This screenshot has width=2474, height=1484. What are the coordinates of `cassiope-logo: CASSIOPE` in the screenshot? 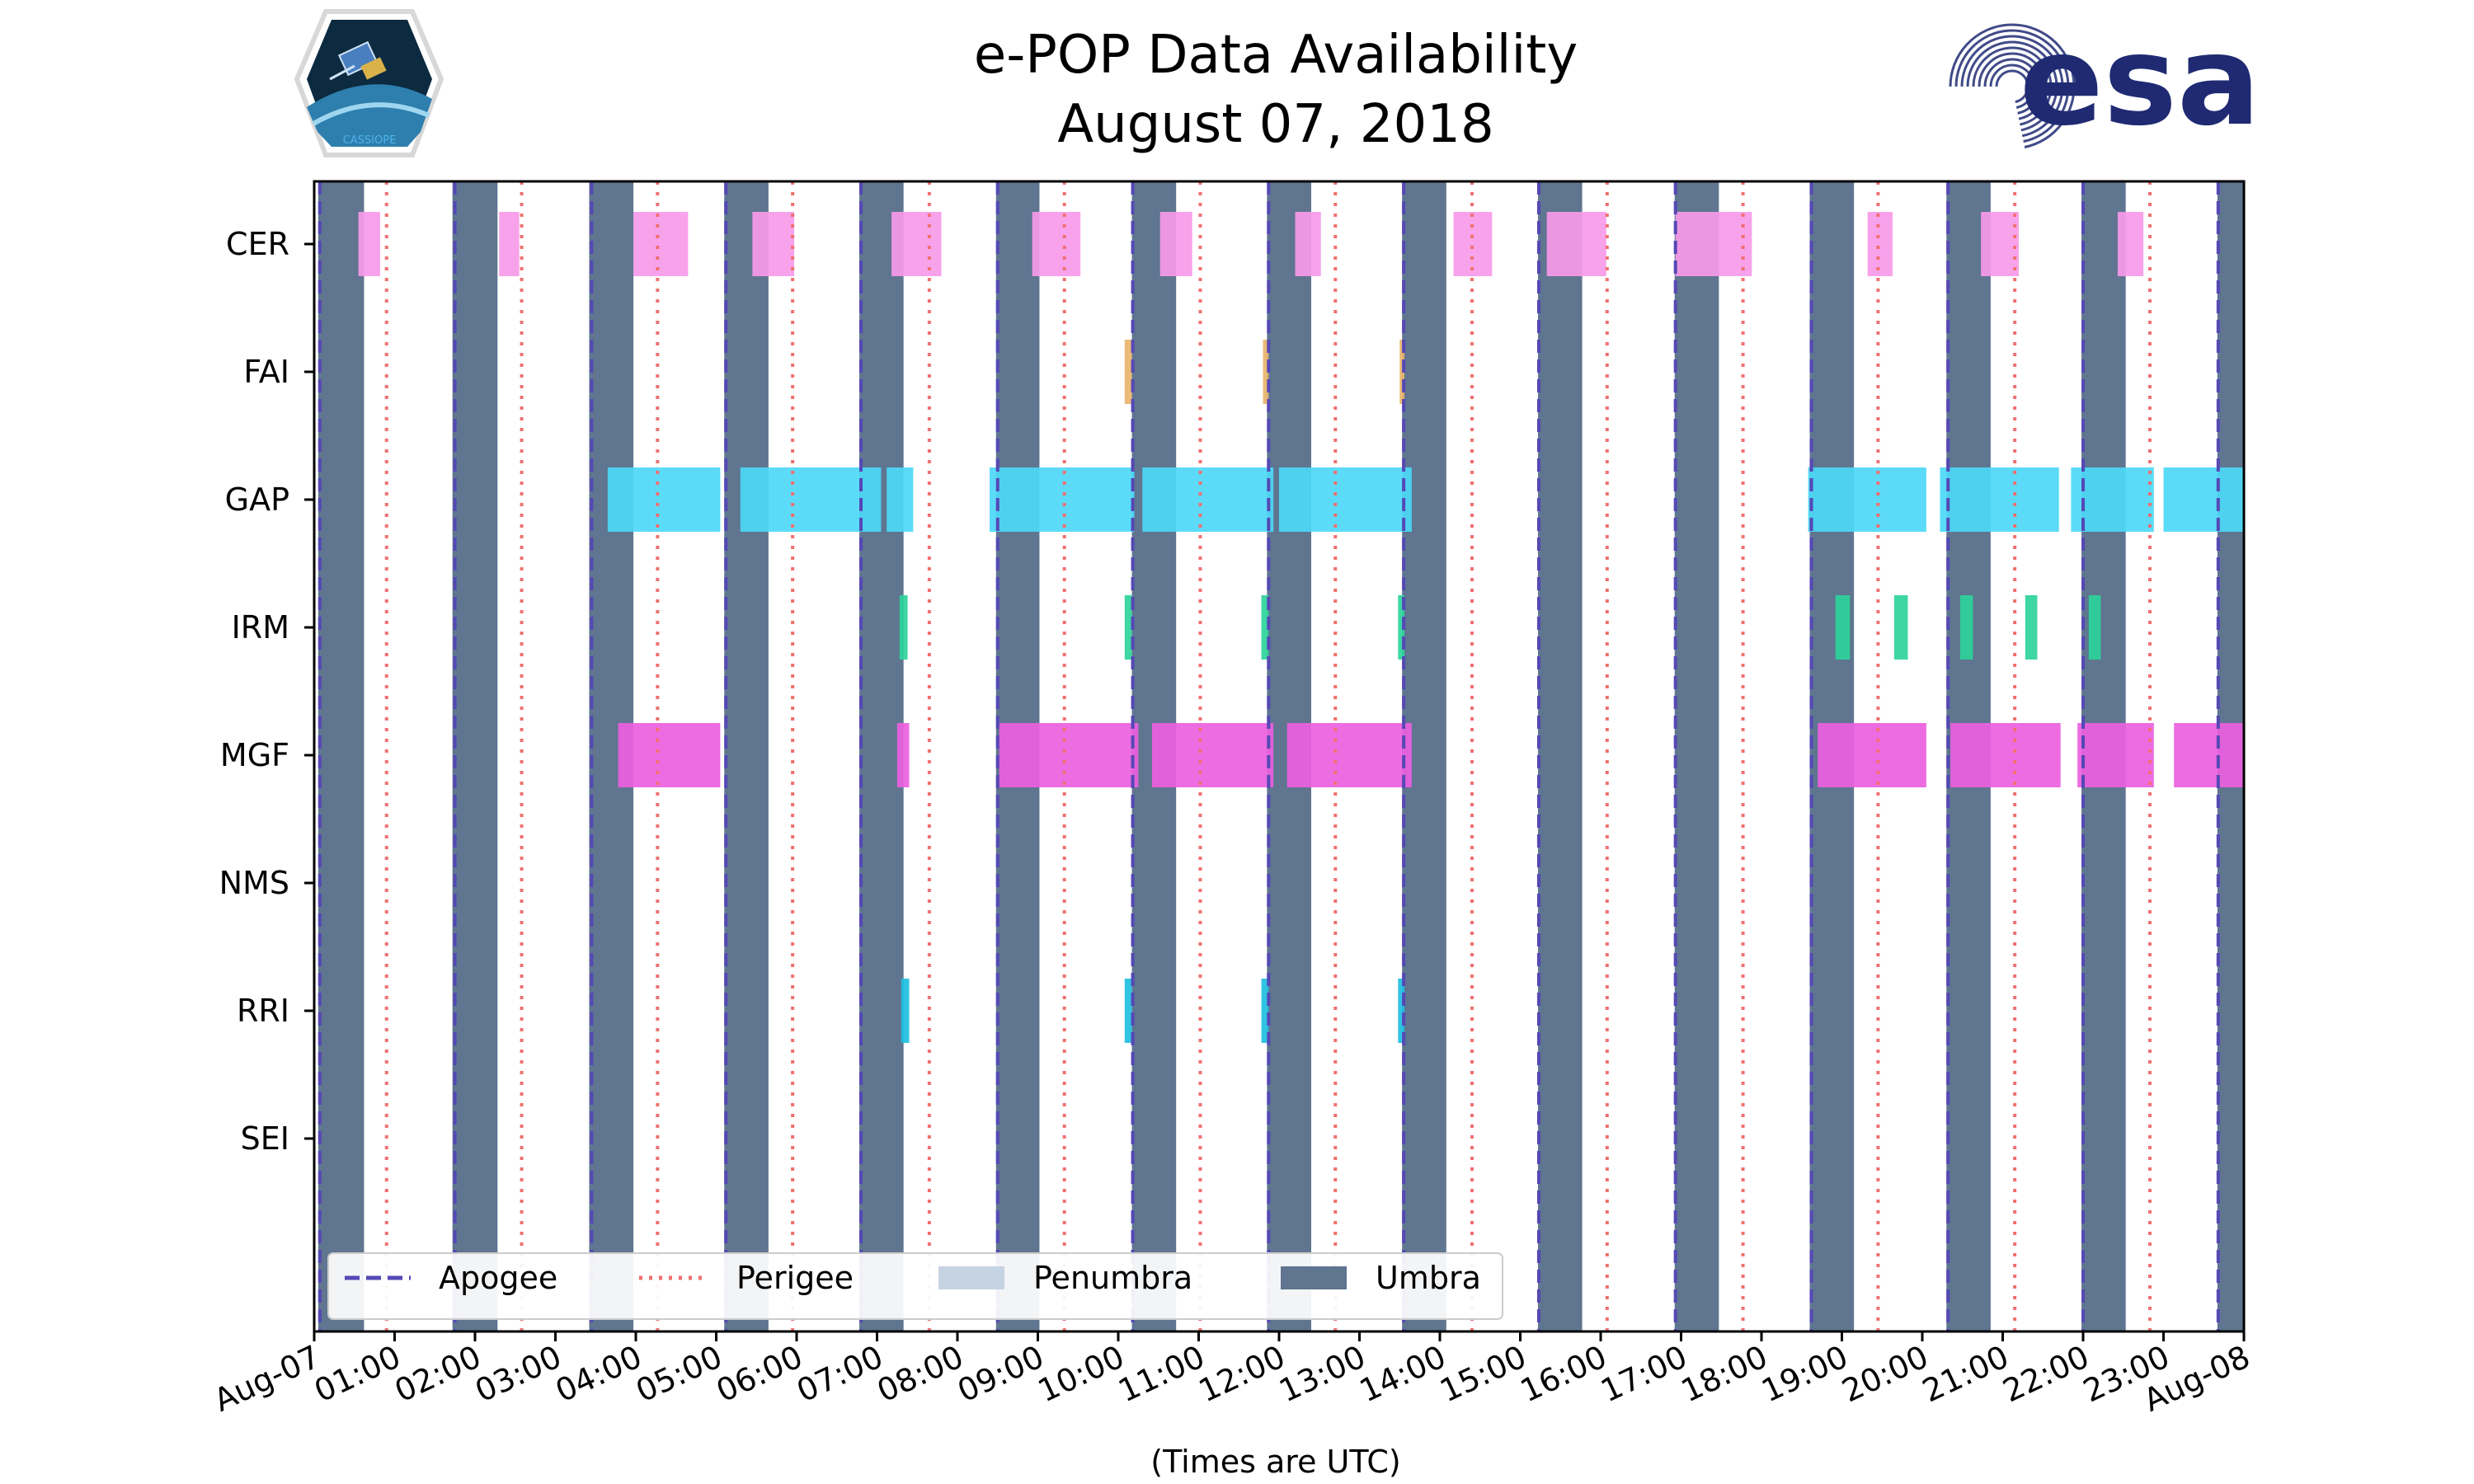 It's located at (369, 83).